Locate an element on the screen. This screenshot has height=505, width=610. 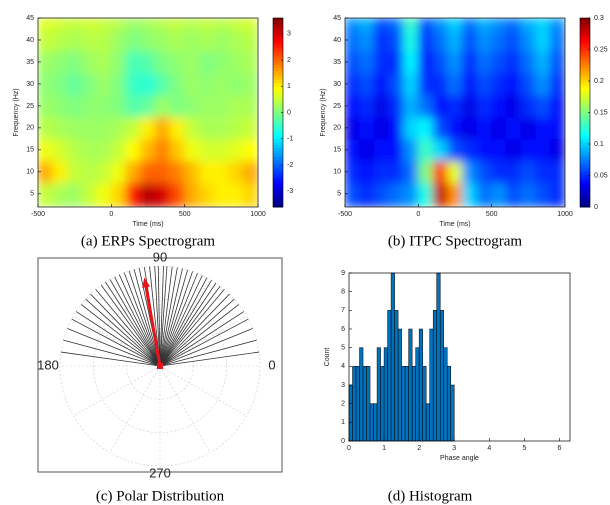
y-tick-label: 40 is located at coordinates (30, 40).